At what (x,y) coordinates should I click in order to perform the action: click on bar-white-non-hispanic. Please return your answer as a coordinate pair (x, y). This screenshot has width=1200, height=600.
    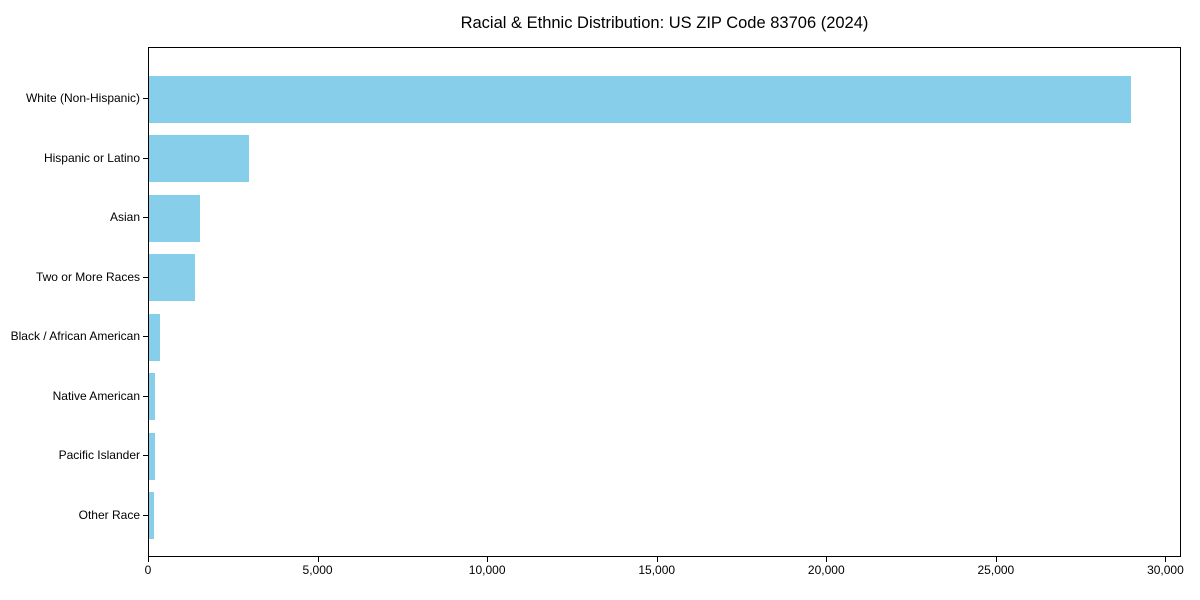
    Looking at the image, I should click on (640, 99).